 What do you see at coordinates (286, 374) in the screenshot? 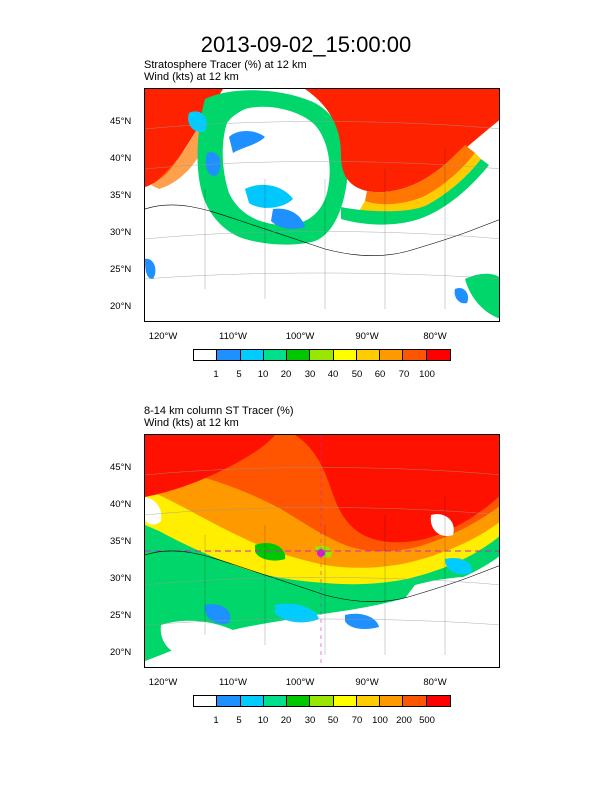
I see `panel1-cbar-label: 20` at bounding box center [286, 374].